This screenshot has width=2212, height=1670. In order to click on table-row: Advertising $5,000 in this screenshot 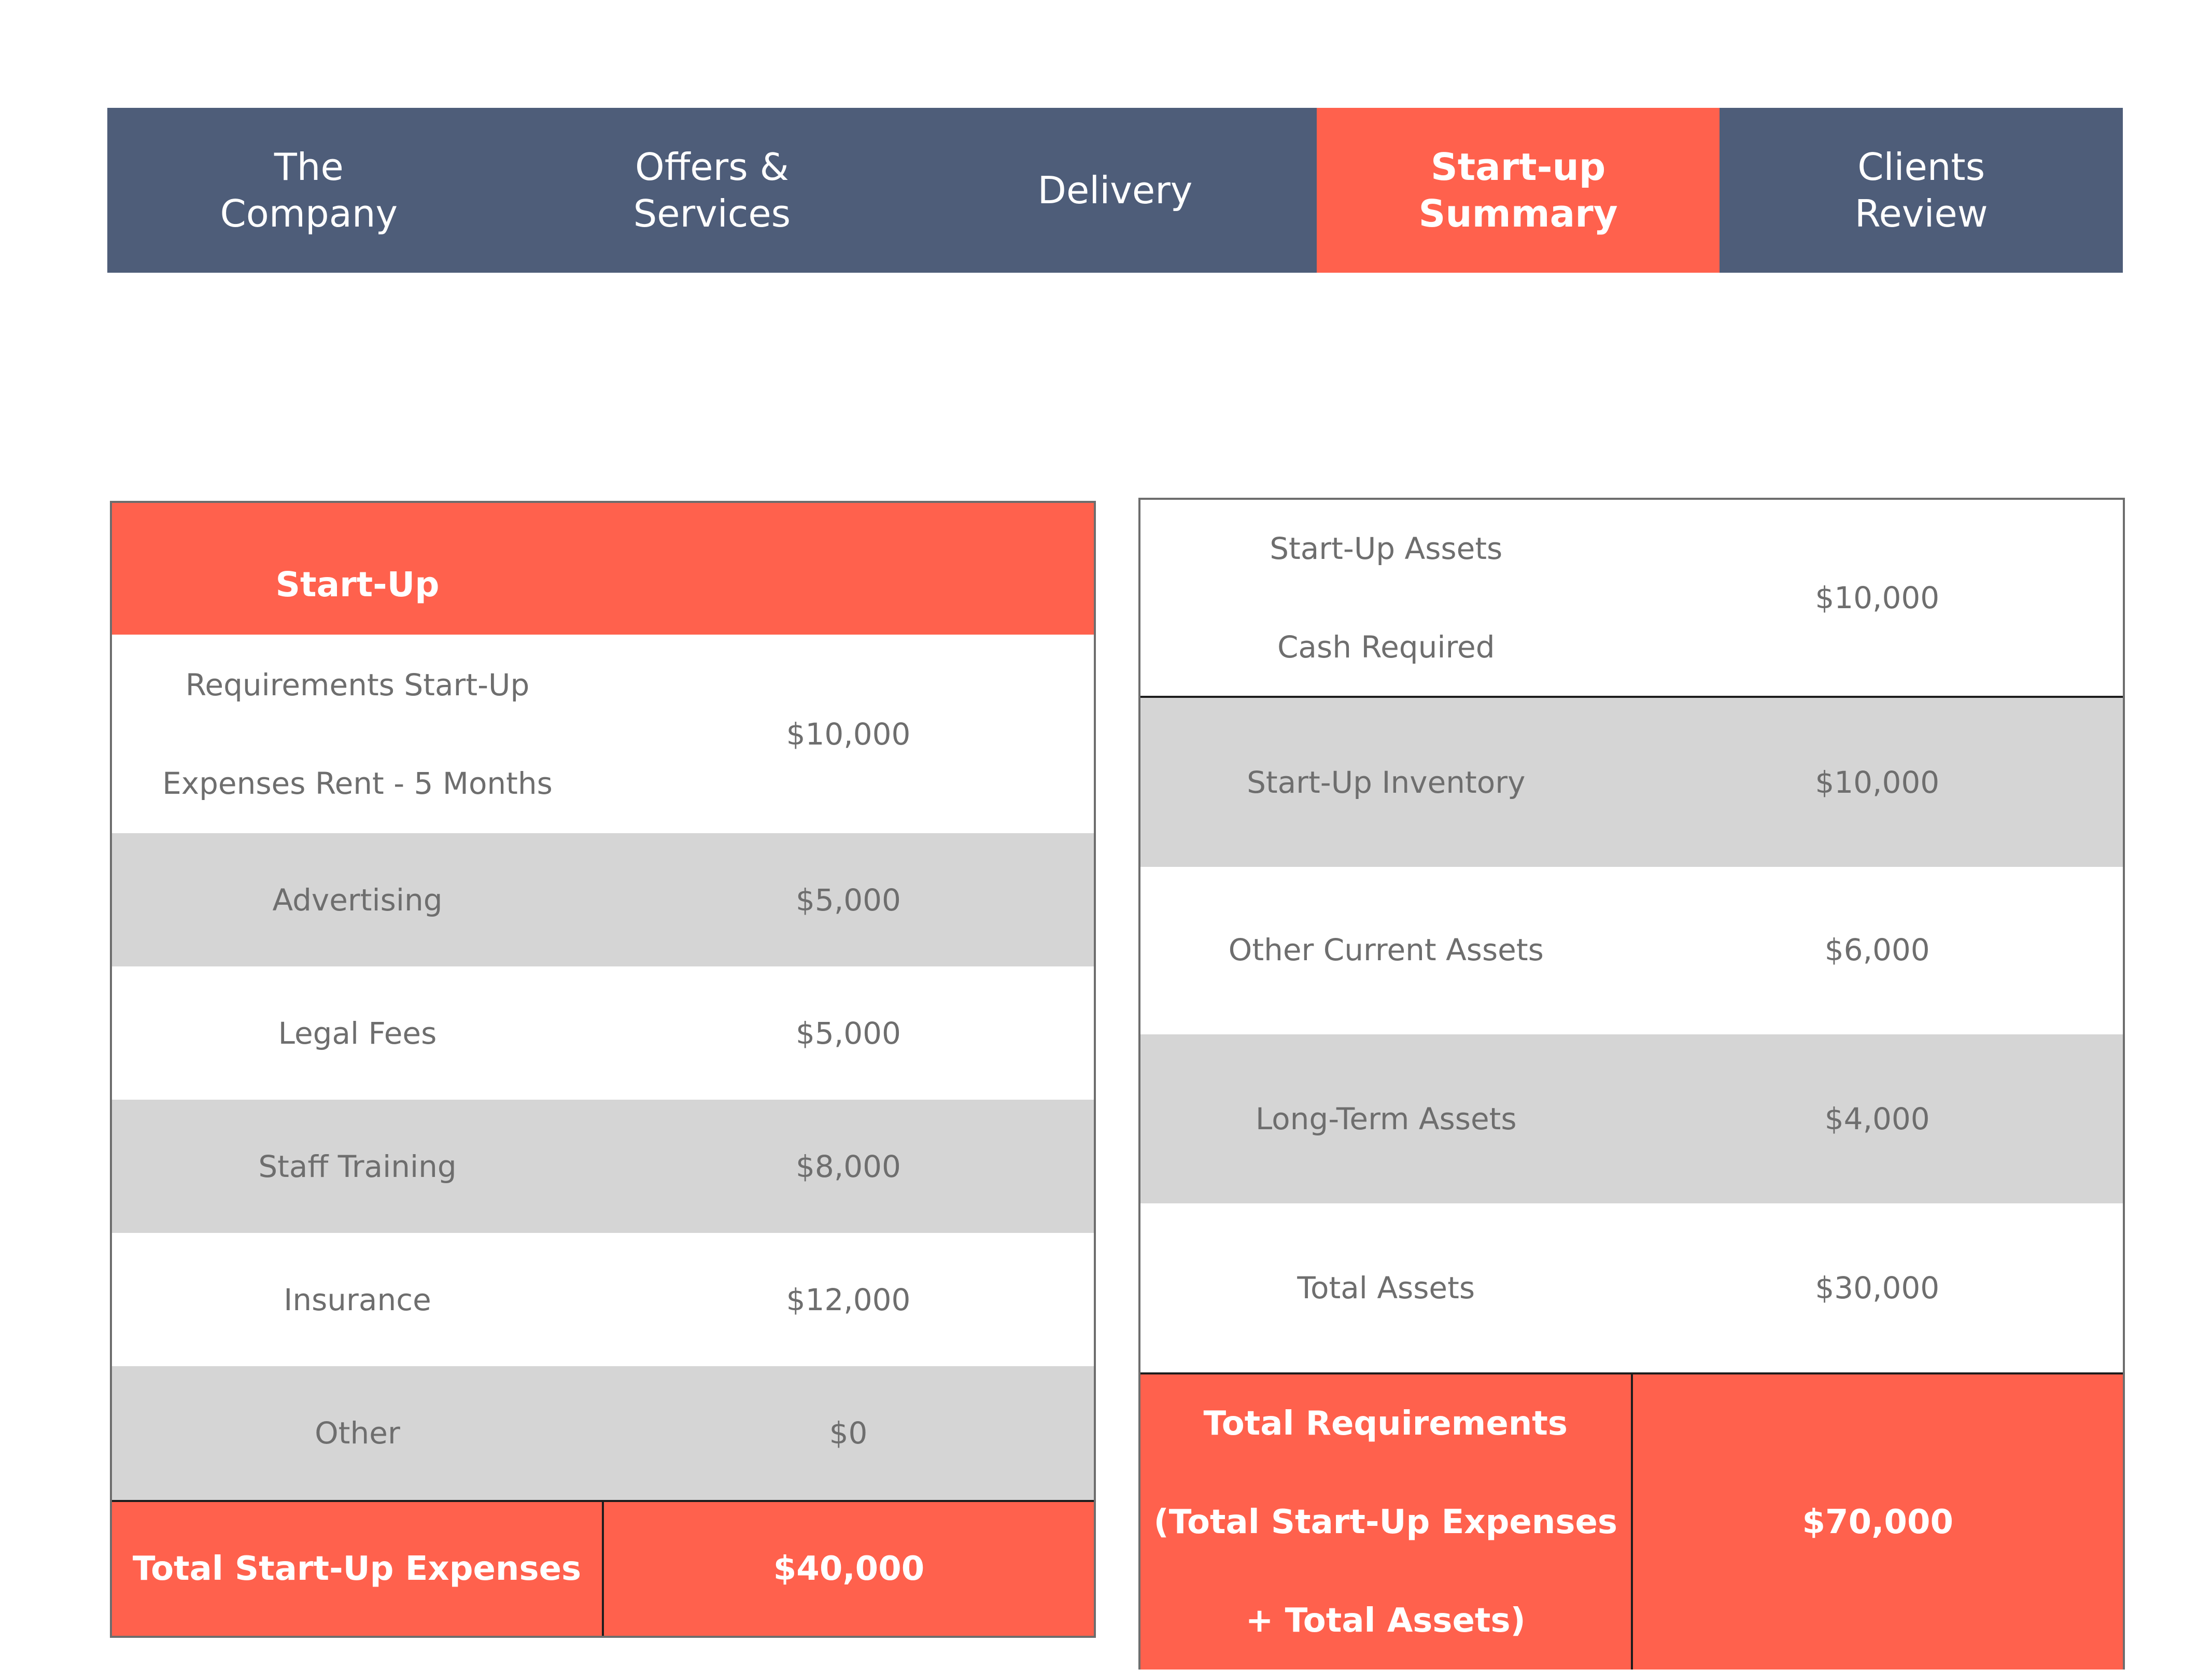, I will do `click(603, 899)`.